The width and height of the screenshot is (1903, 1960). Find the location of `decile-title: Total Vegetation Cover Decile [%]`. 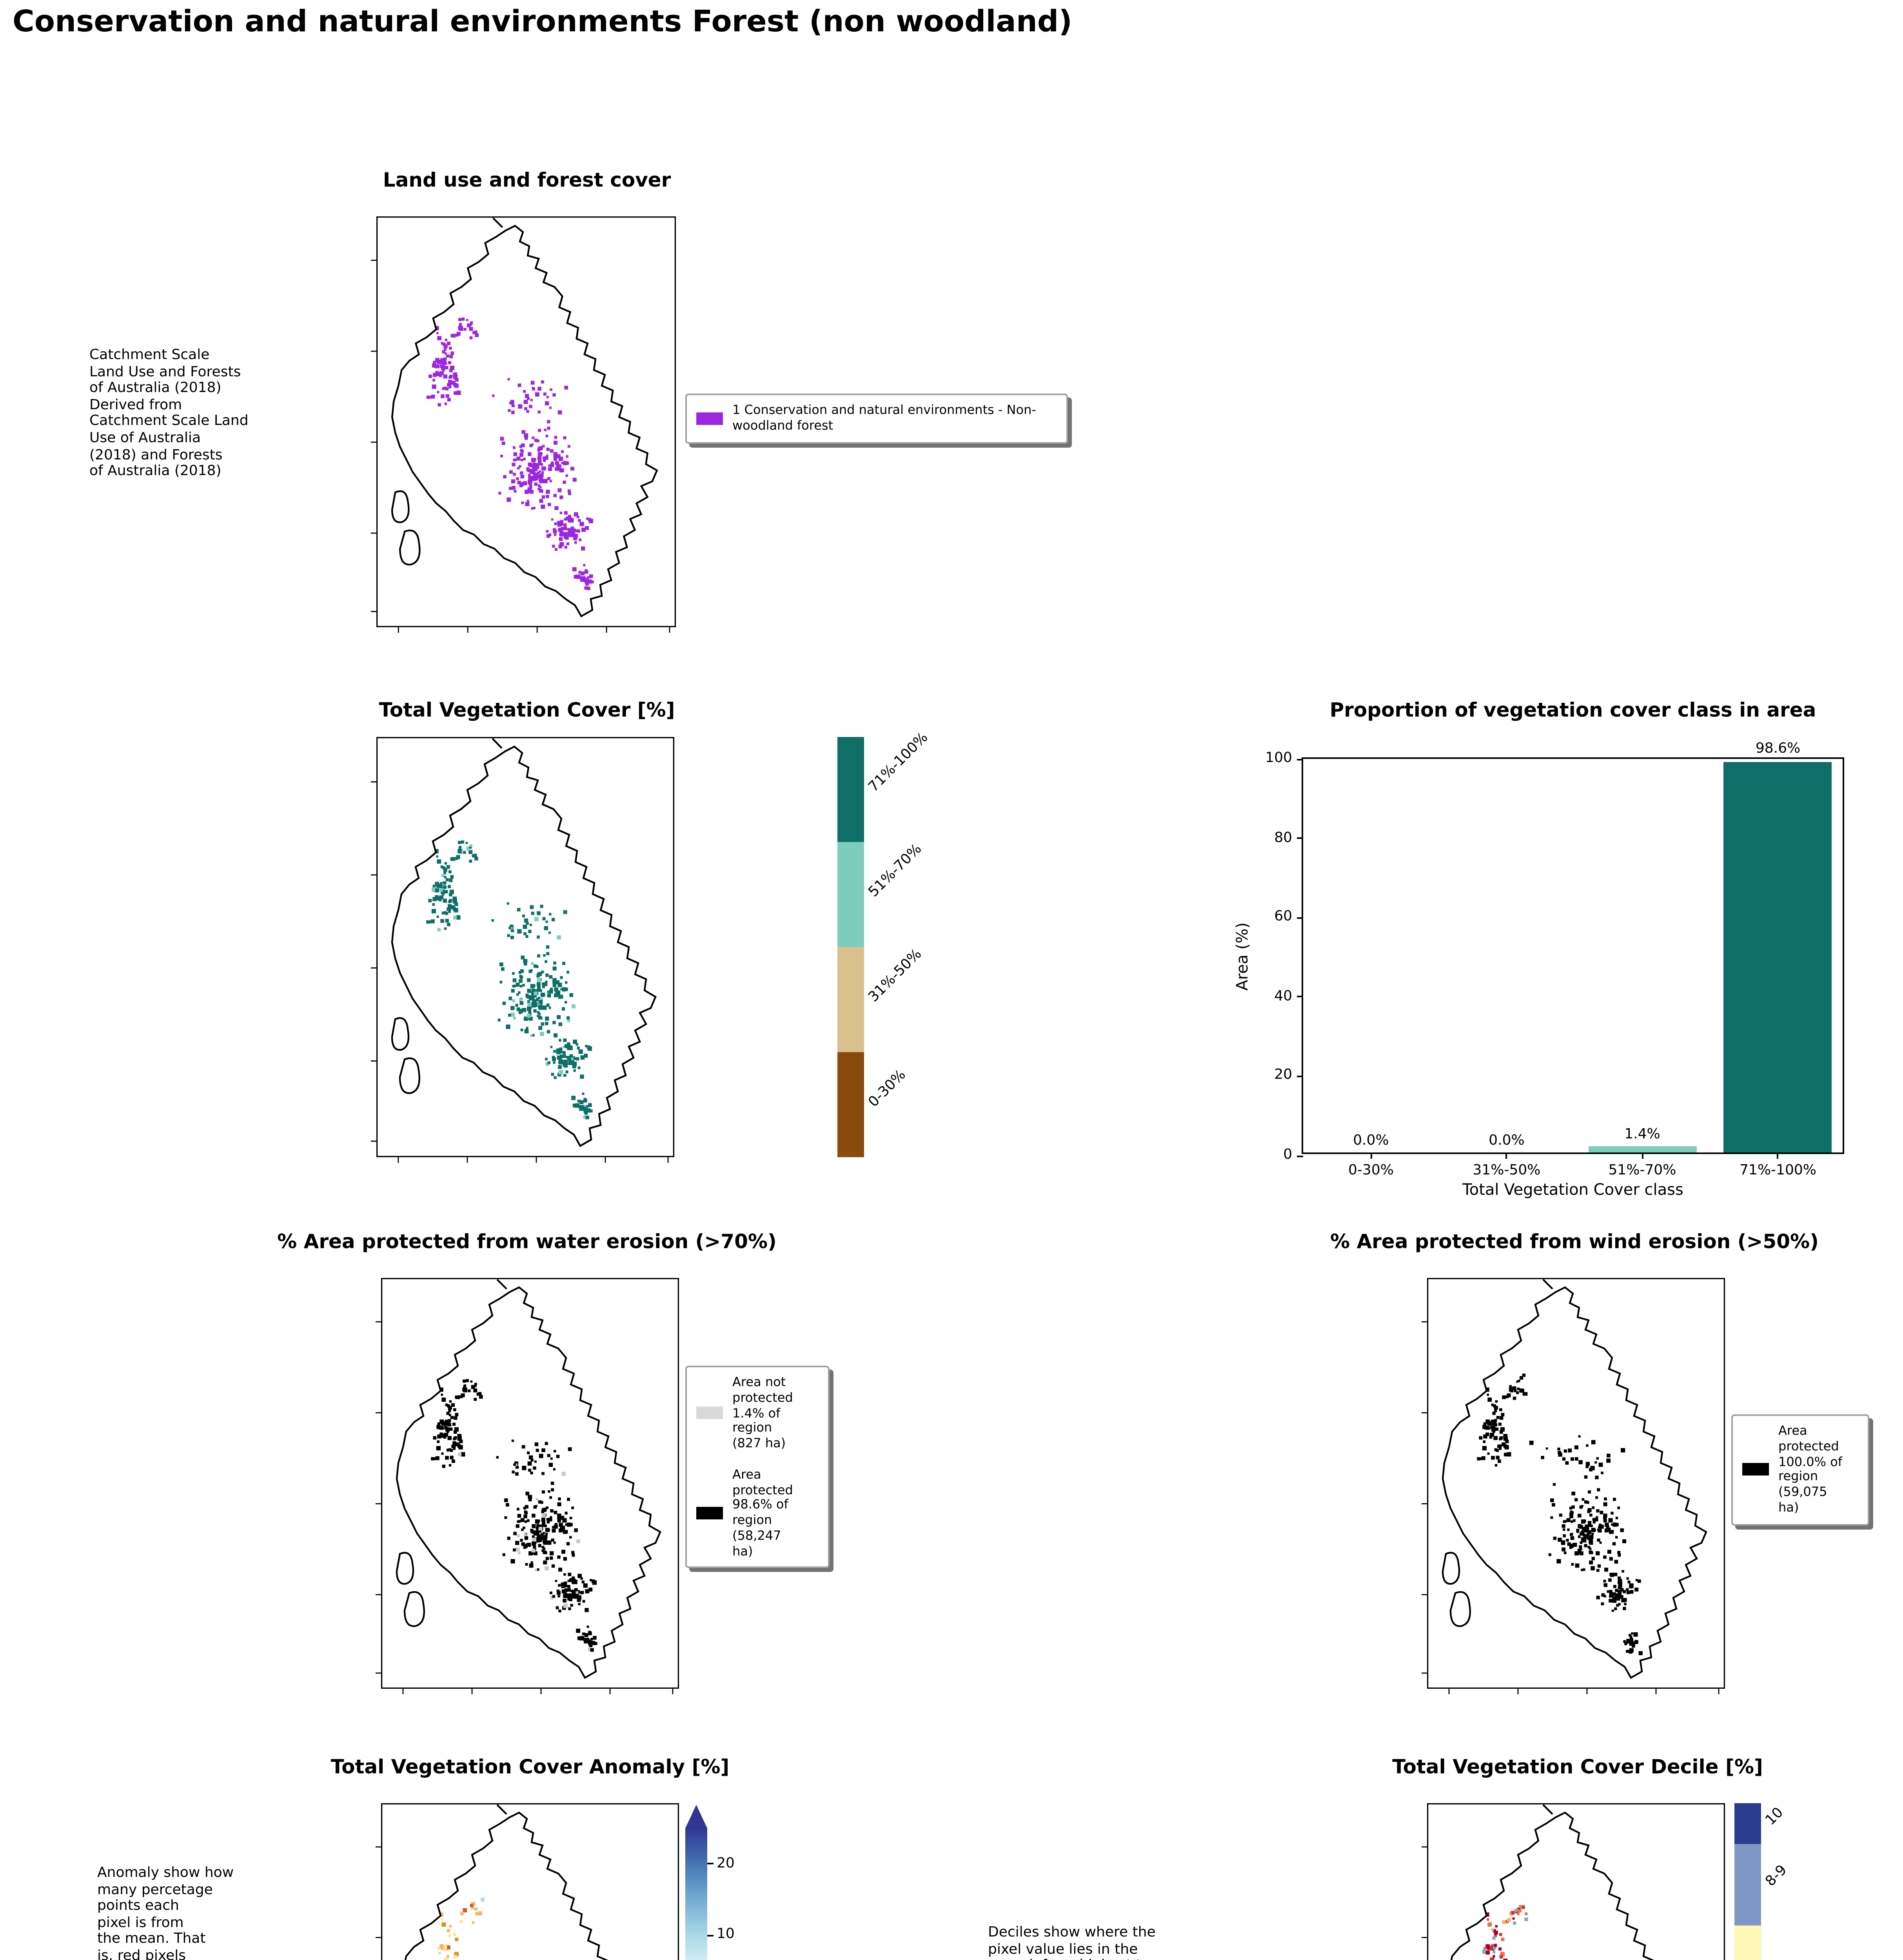

decile-title: Total Vegetation Cover Decile [%] is located at coordinates (1577, 1766).